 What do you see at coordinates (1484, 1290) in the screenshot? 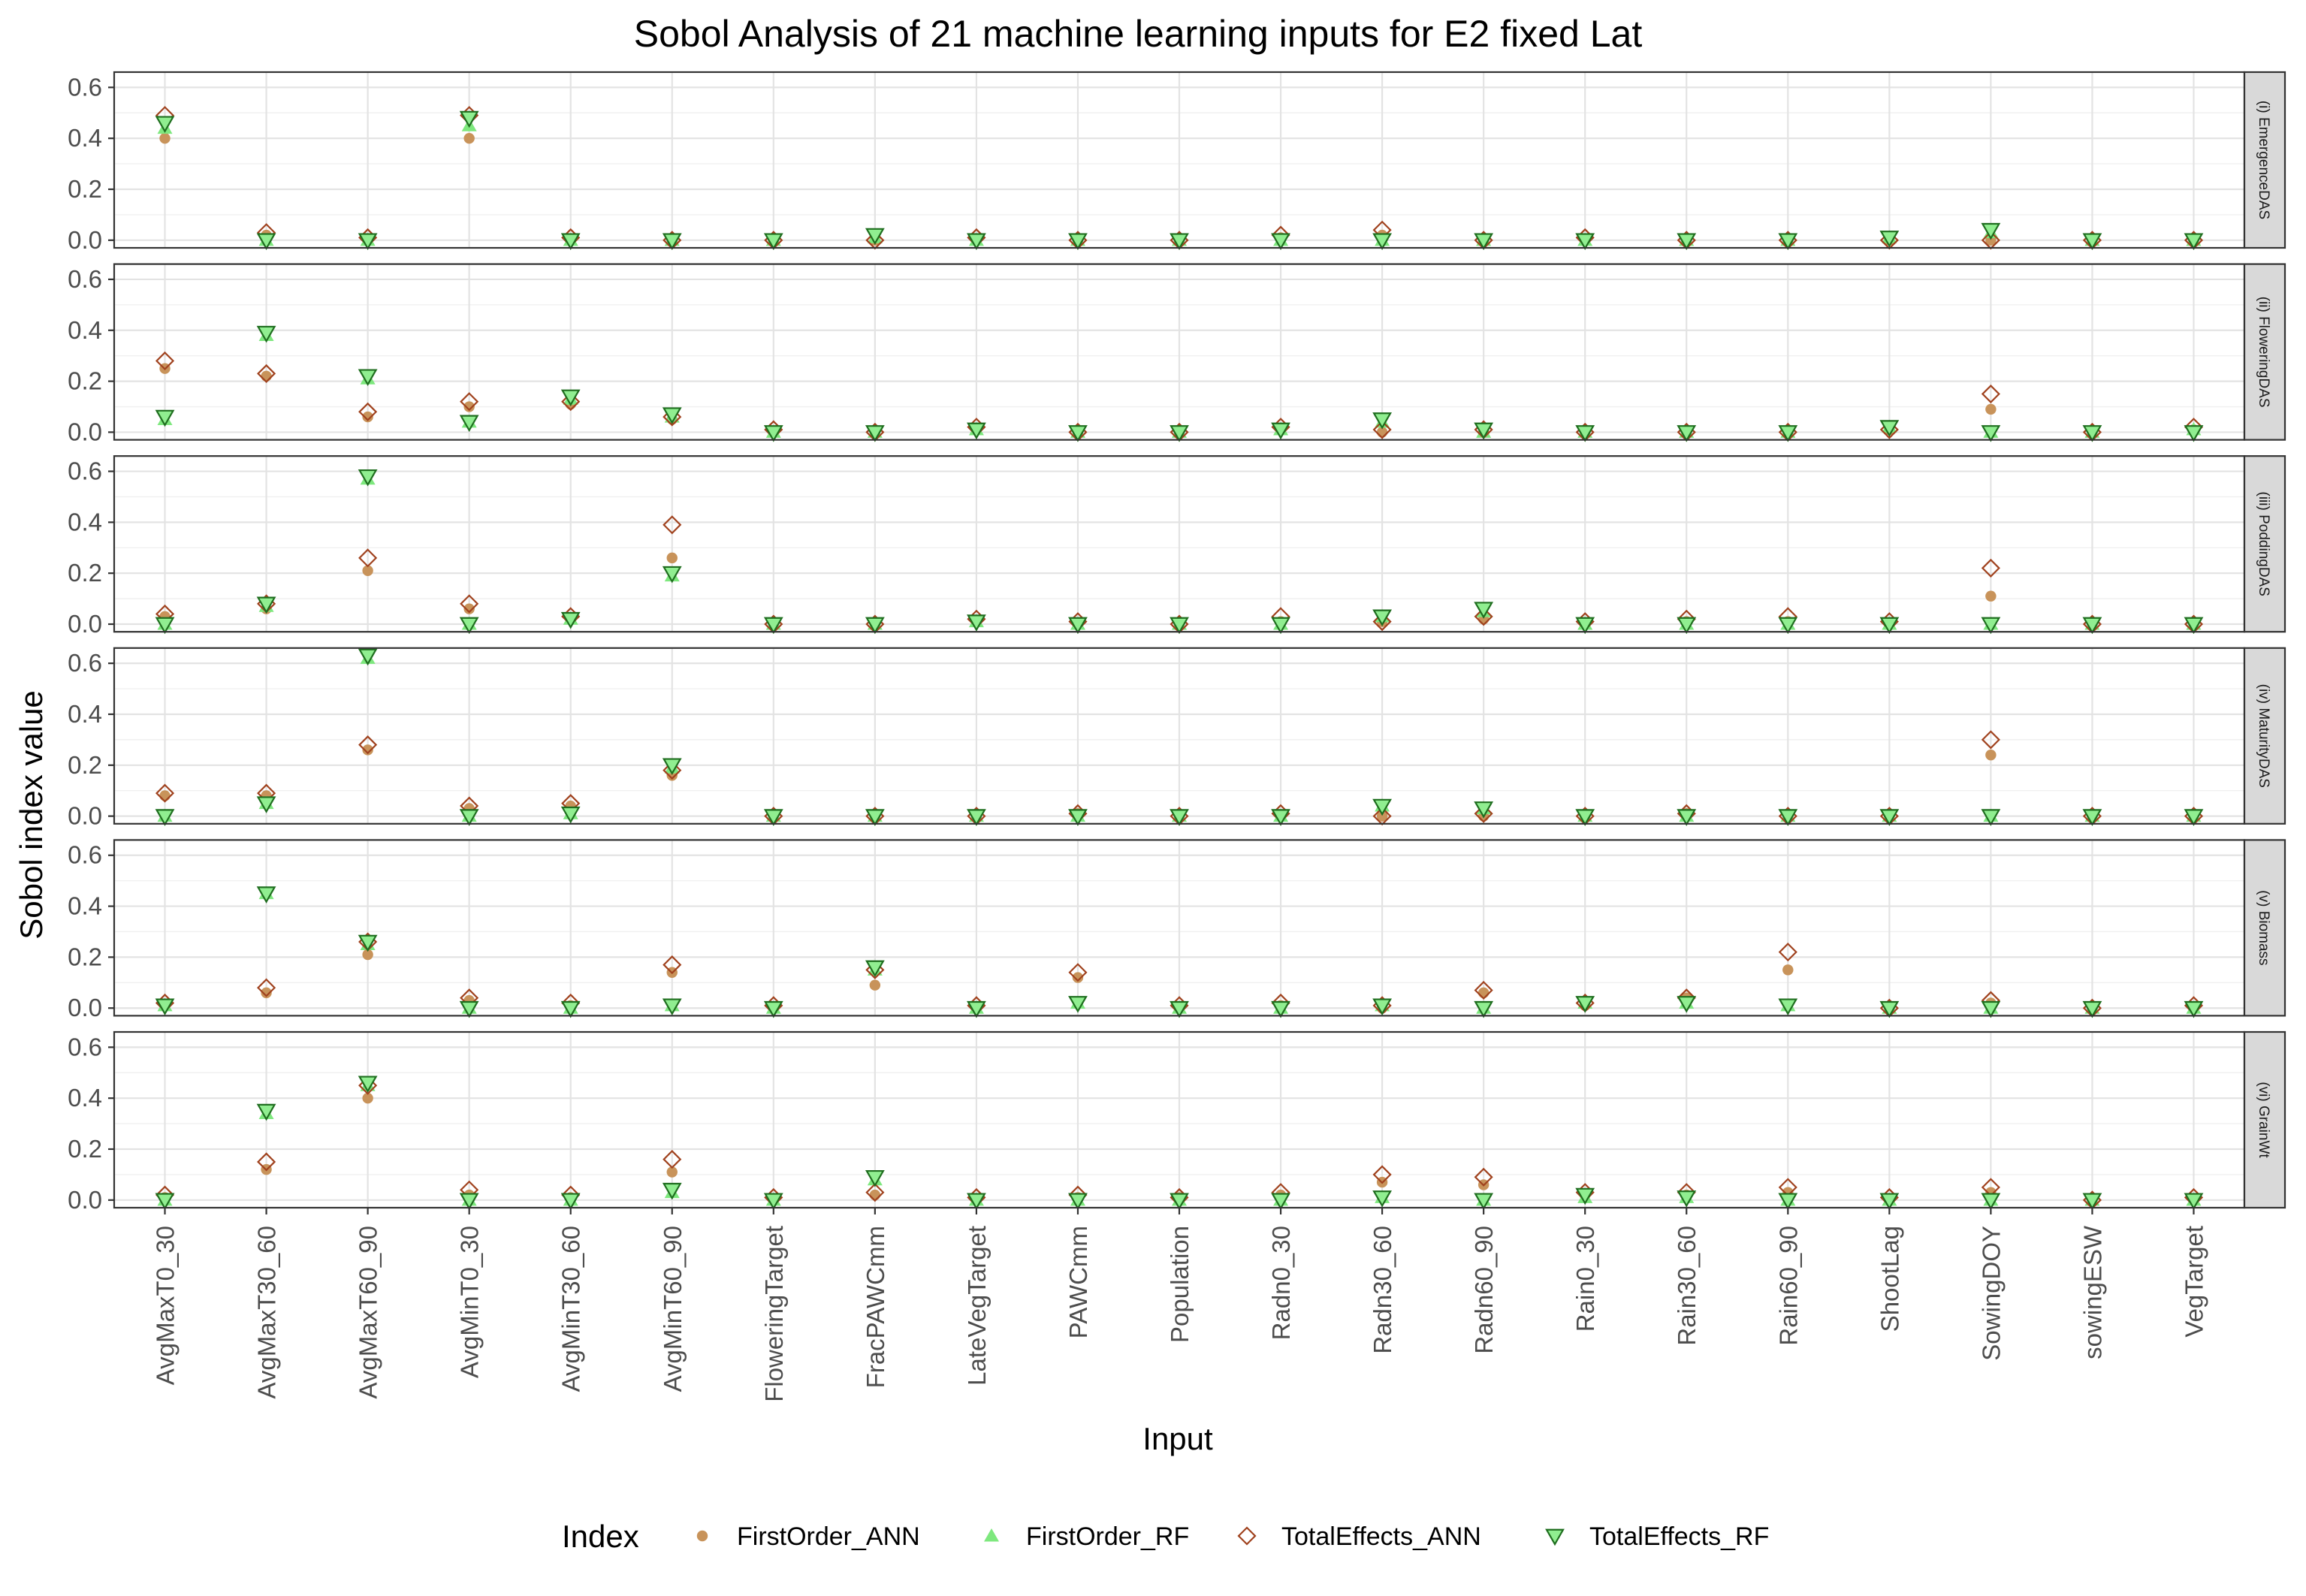
I see `x-tick-label: Radn60_90` at bounding box center [1484, 1290].